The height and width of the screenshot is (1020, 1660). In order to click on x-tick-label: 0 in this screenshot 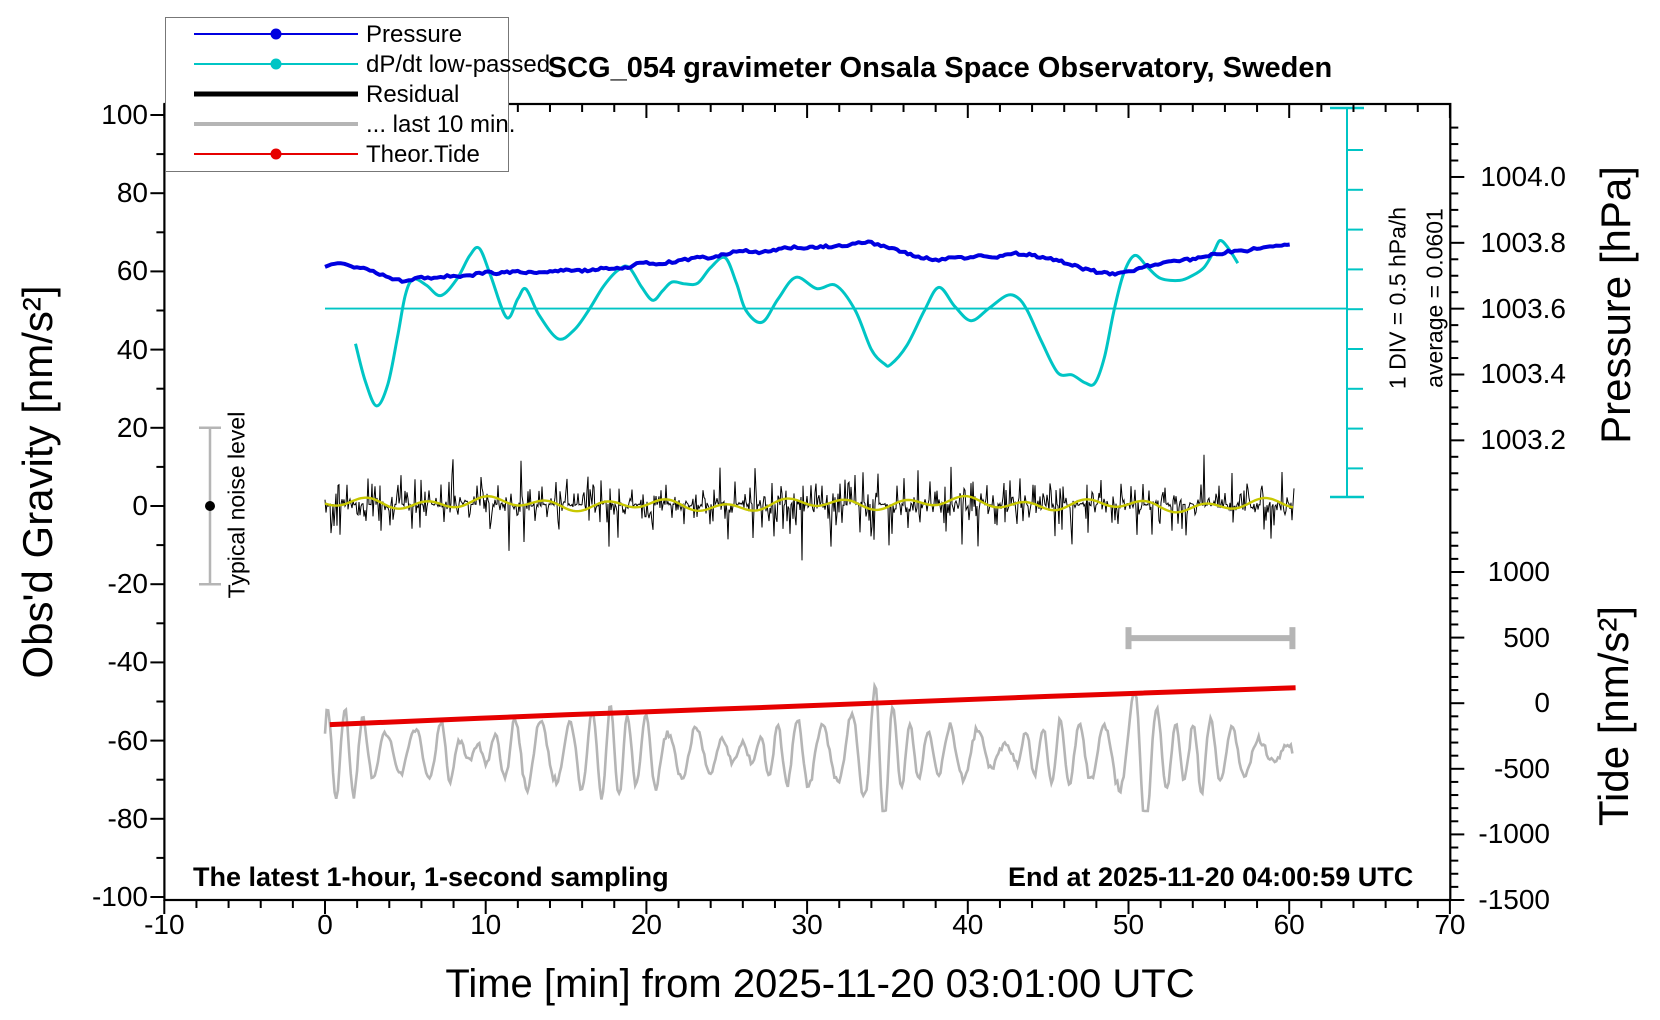, I will do `click(325, 924)`.